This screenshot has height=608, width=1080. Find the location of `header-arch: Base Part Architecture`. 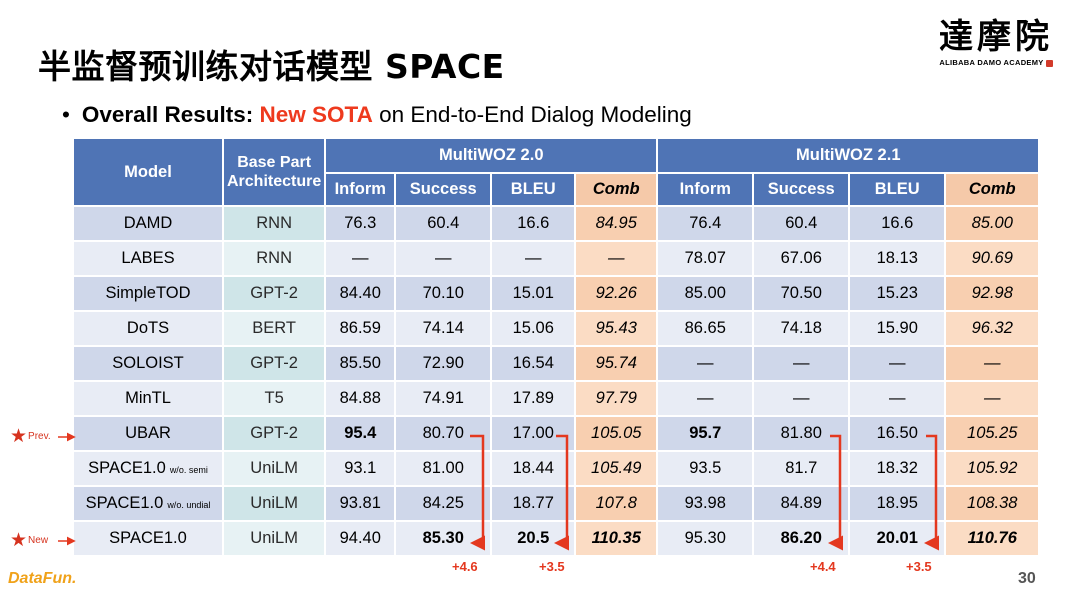

header-arch: Base Part Architecture is located at coordinates (274, 172).